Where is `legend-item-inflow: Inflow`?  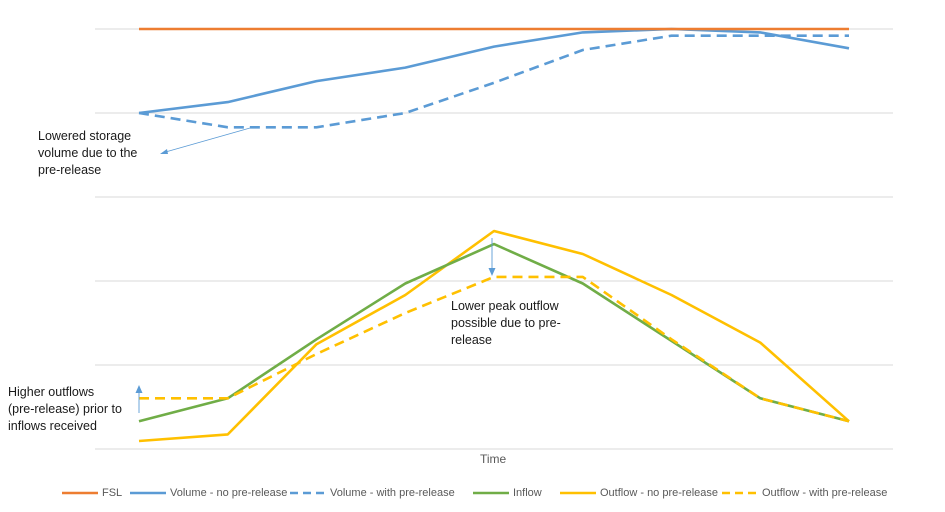
legend-item-inflow: Inflow is located at coordinates (507, 493).